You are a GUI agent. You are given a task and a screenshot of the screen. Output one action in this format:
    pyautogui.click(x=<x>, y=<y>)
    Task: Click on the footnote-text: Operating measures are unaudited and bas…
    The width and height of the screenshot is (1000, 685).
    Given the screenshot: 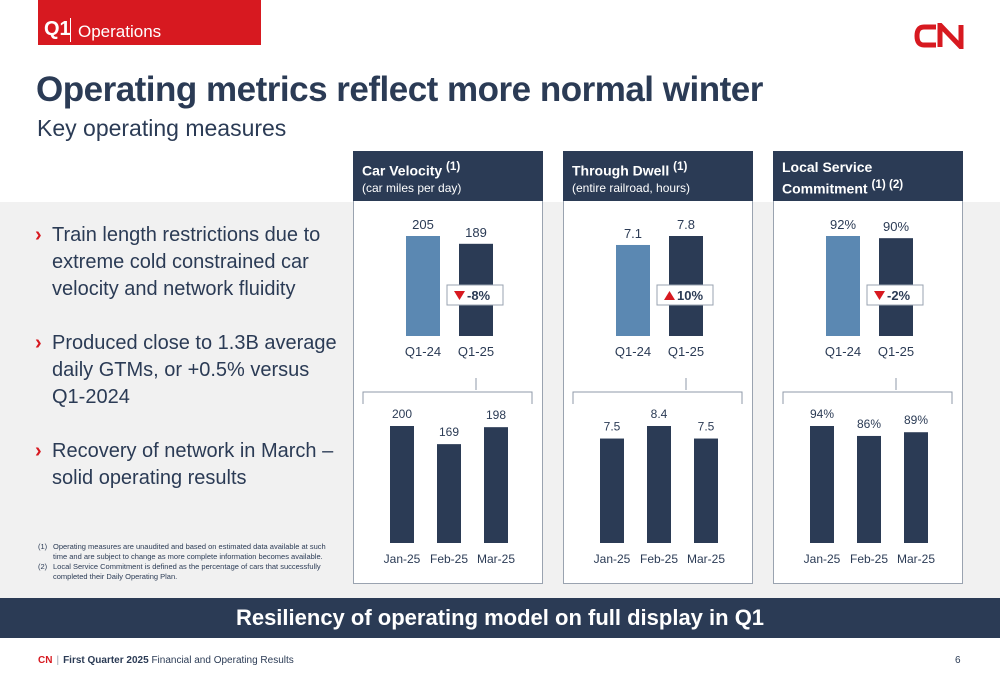 What is the action you would take?
    pyautogui.click(x=189, y=551)
    